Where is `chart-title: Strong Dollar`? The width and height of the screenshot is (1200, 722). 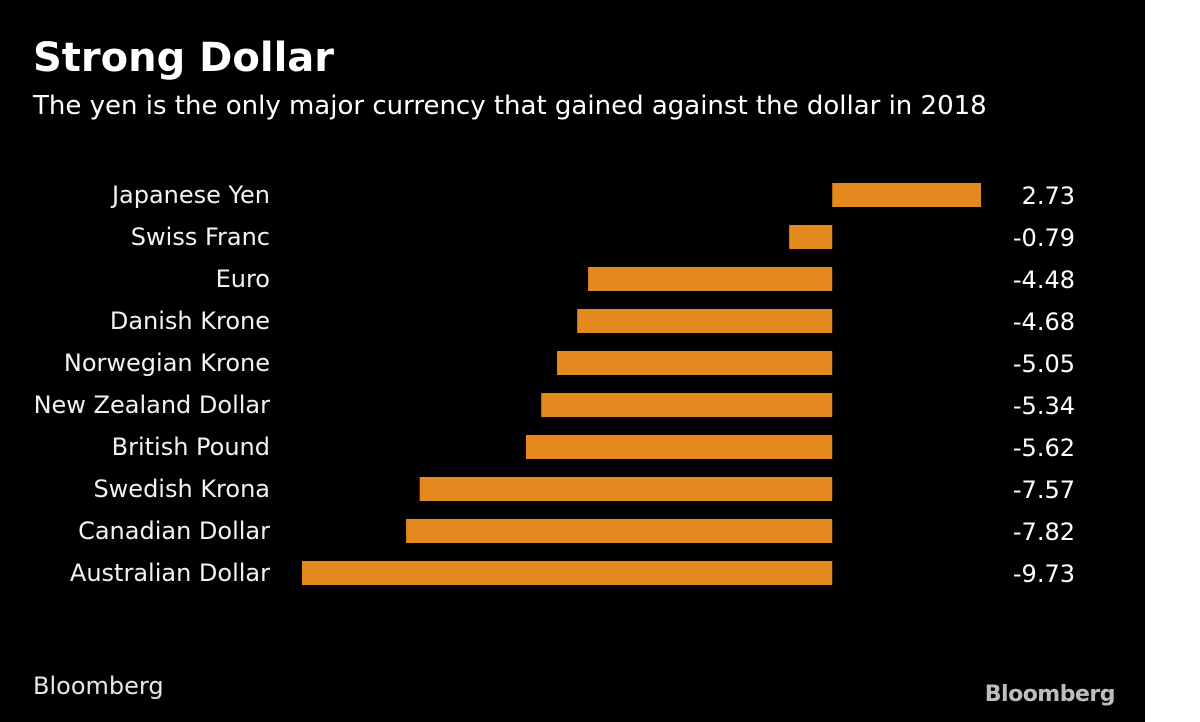
chart-title: Strong Dollar is located at coordinates (183, 58).